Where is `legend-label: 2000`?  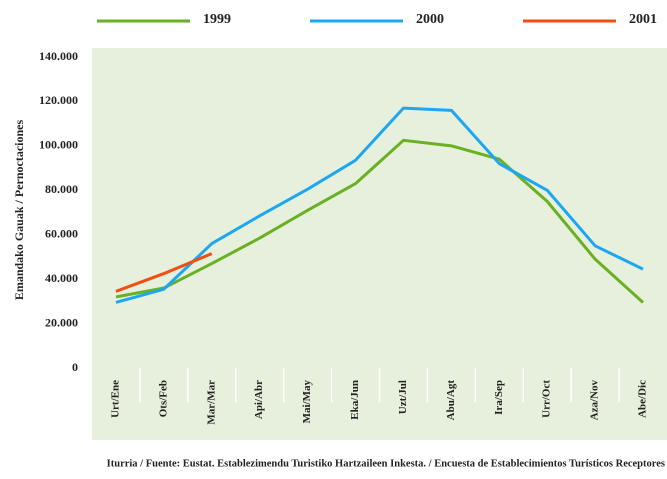
legend-label: 2000 is located at coordinates (430, 19).